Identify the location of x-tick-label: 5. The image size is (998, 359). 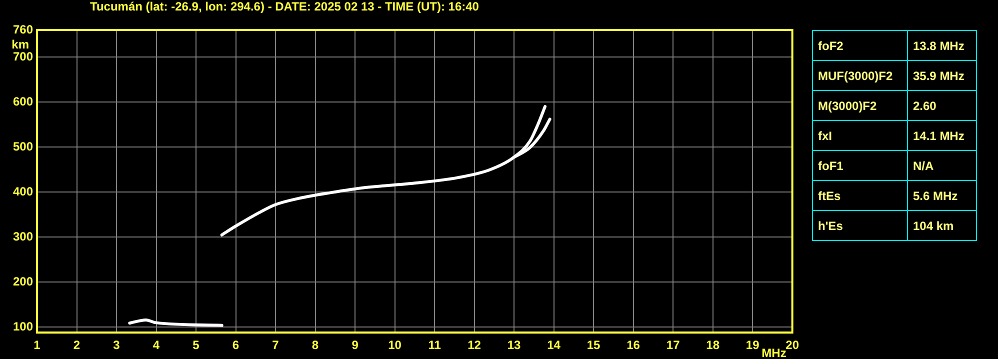
(196, 345).